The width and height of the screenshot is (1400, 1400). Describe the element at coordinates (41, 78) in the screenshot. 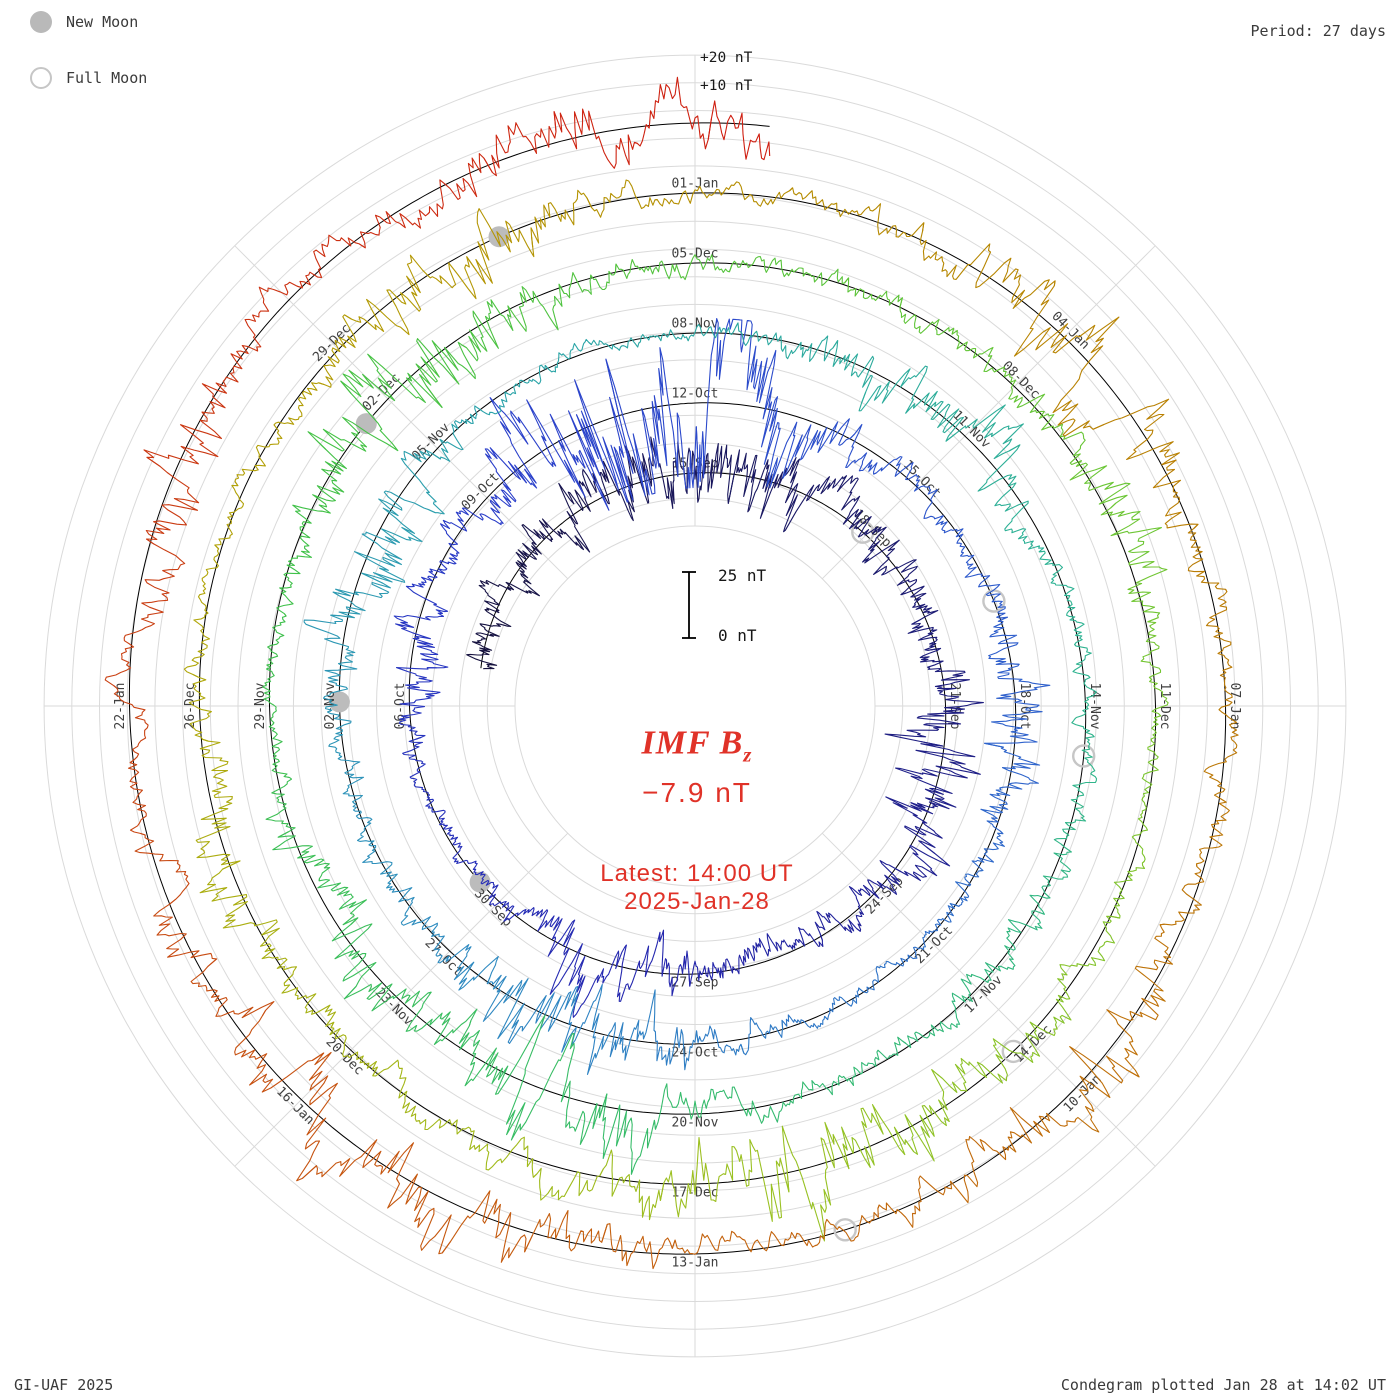

I see `full-moon-icon` at that location.